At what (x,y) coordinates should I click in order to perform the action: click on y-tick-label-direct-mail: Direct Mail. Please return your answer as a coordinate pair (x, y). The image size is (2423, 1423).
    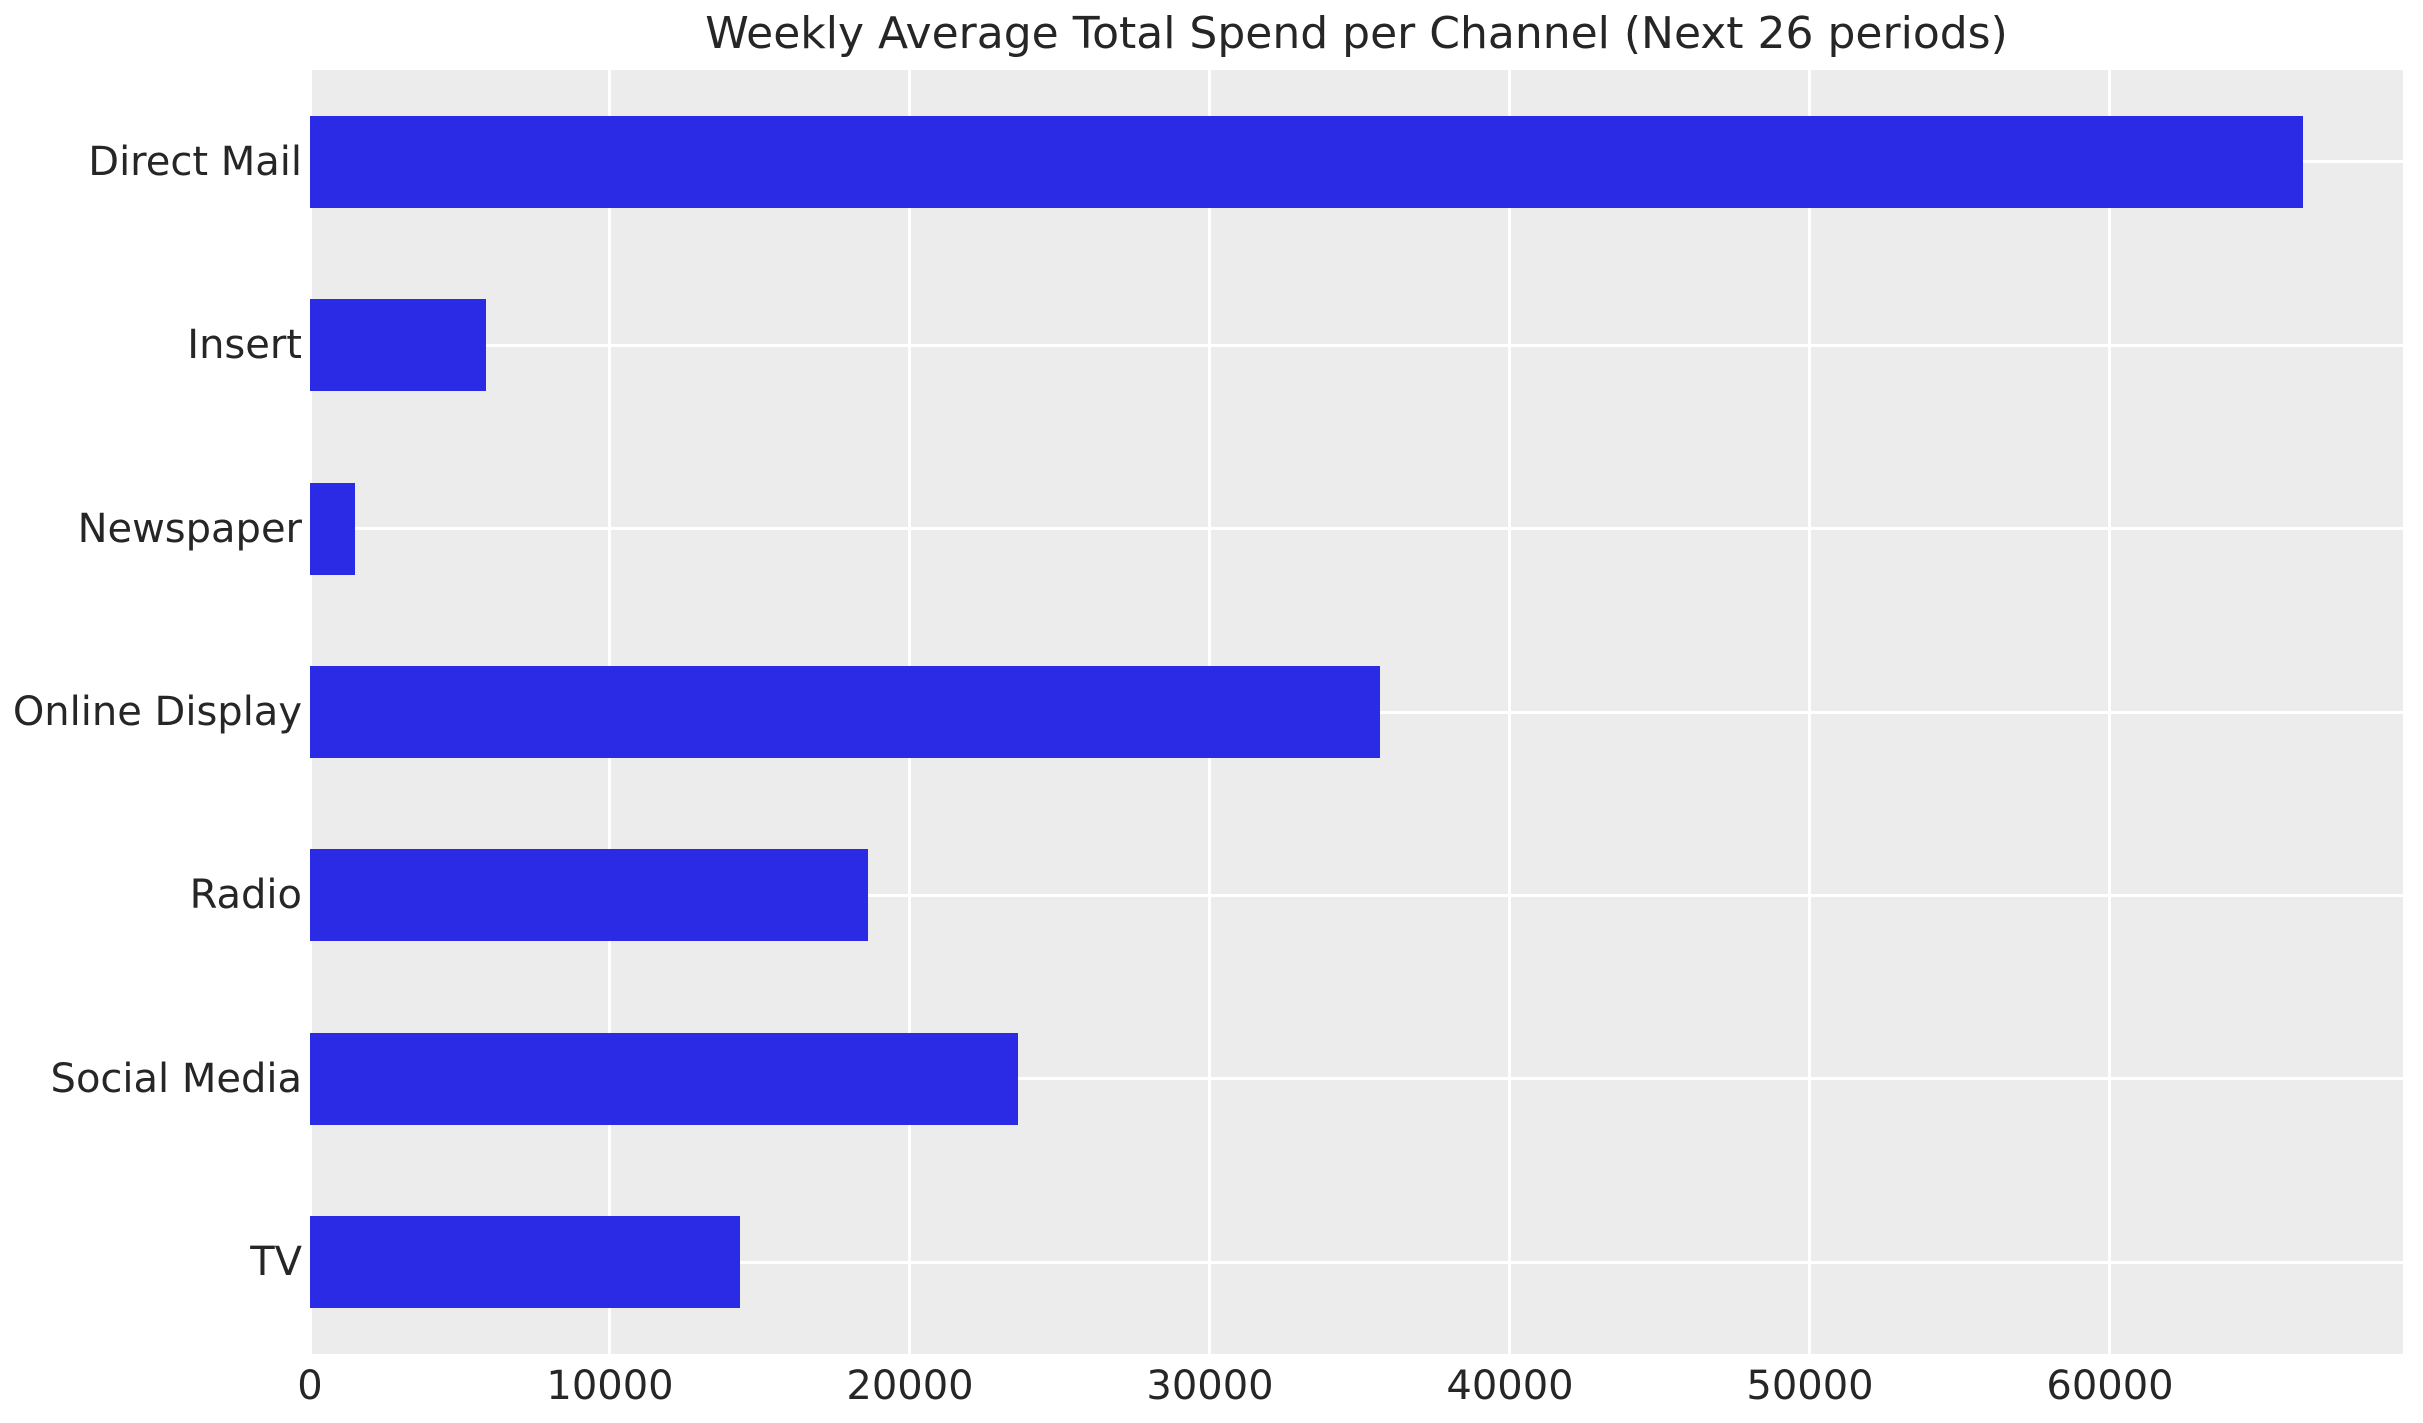
    Looking at the image, I should click on (195, 162).